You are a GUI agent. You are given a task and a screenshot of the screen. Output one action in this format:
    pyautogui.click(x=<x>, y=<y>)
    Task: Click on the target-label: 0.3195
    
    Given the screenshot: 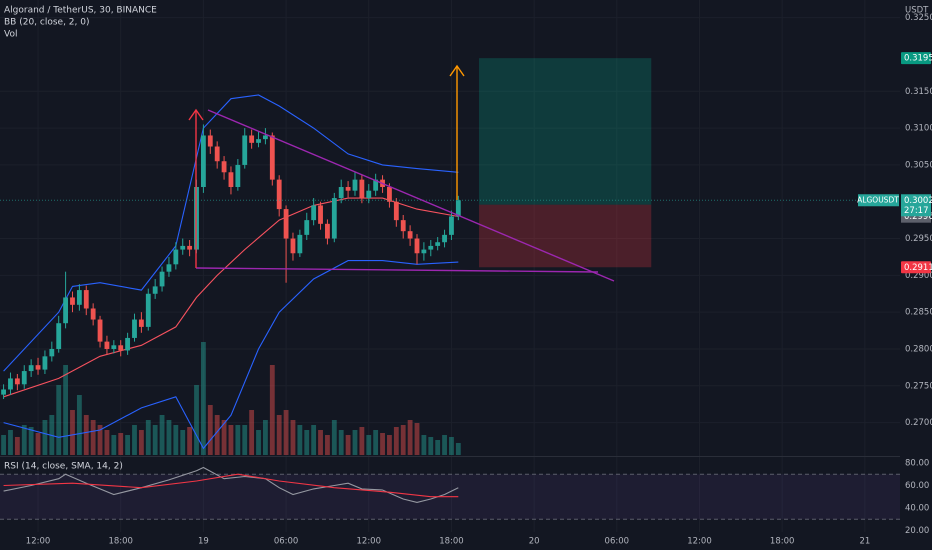 What is the action you would take?
    pyautogui.click(x=918, y=59)
    